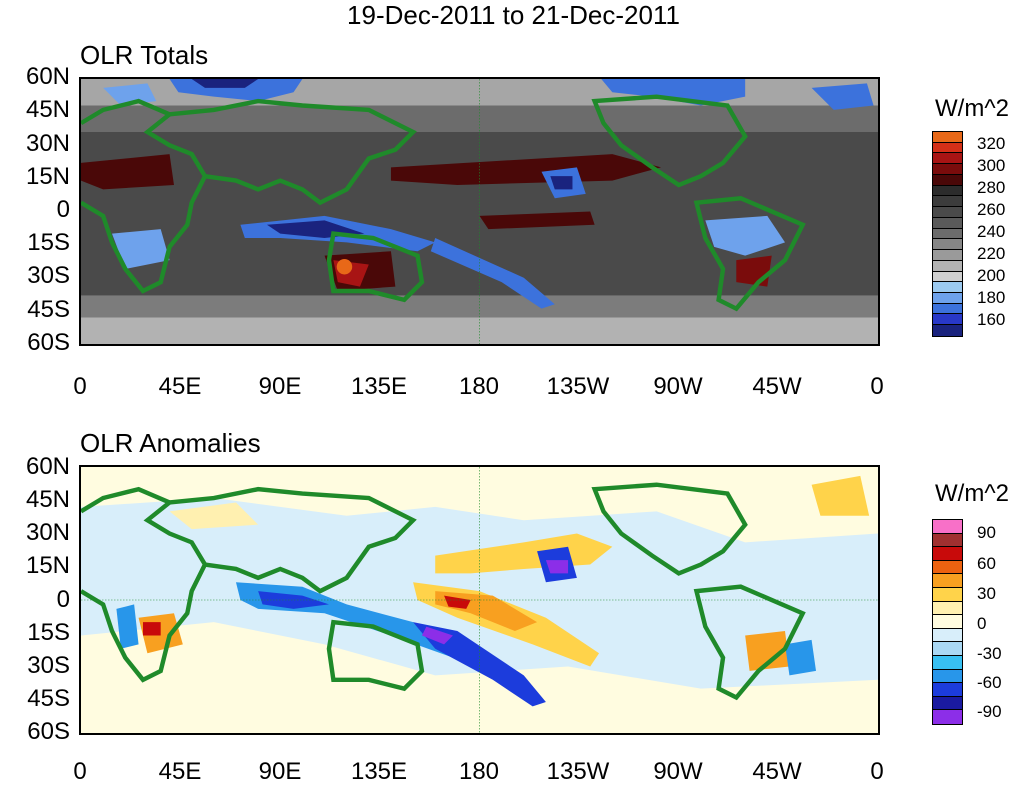 This screenshot has height=785, width=1027. I want to click on anomalies-neg-indonesia-core, so click(293, 600).